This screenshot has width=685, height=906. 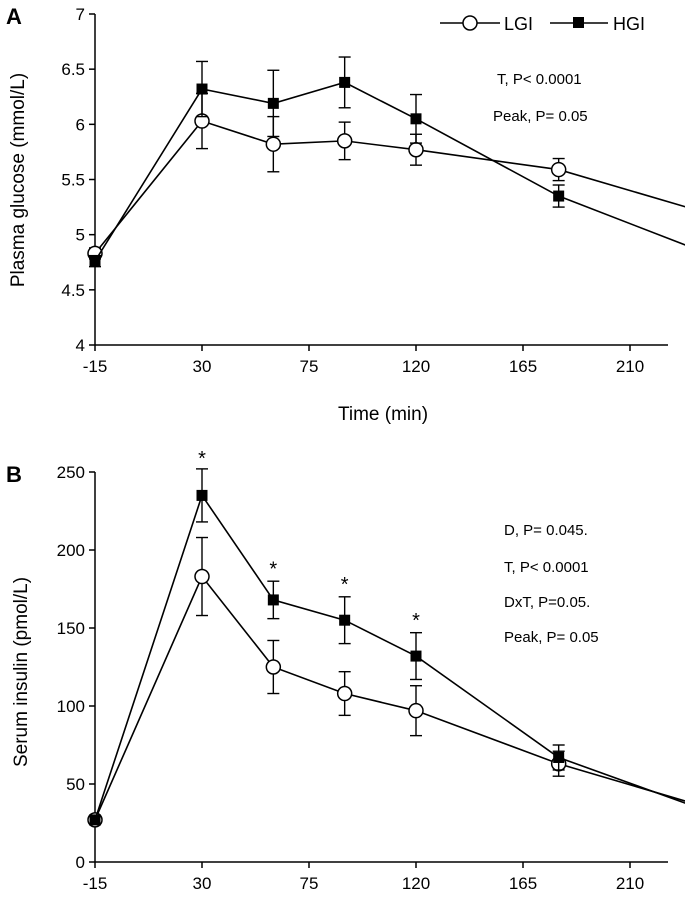 I want to click on panel-a-x-axis-title: Time (min), so click(x=383, y=414).